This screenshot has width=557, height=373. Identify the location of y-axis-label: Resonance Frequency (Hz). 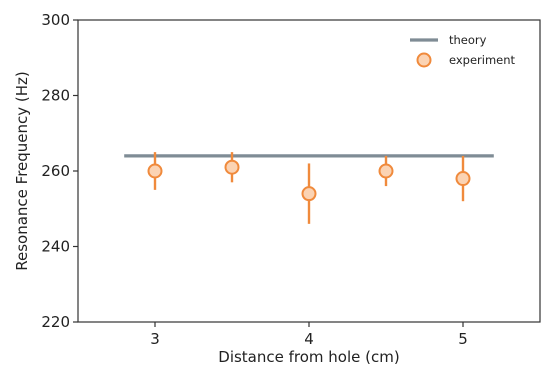
(22, 171).